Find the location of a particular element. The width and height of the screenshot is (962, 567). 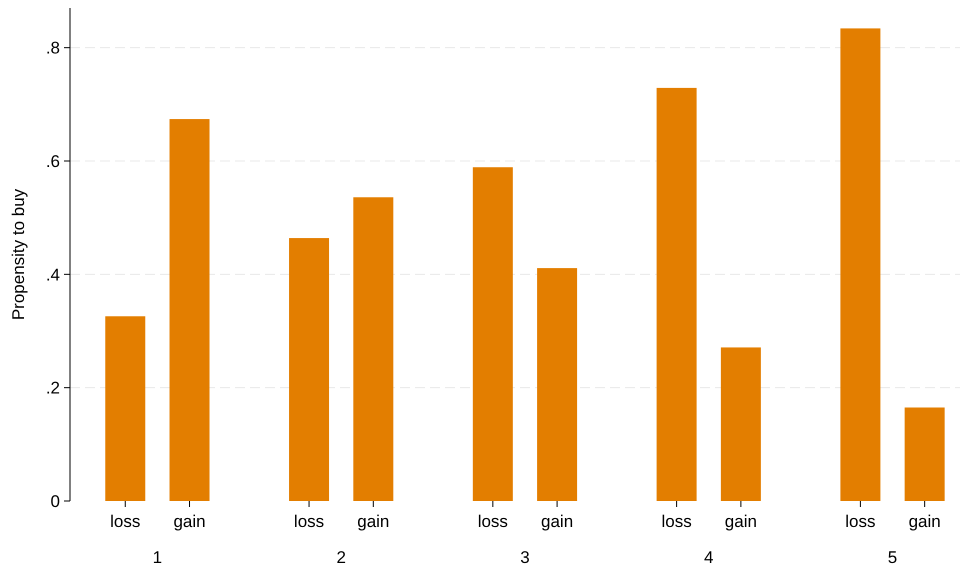

text: 2 is located at coordinates (341, 557).